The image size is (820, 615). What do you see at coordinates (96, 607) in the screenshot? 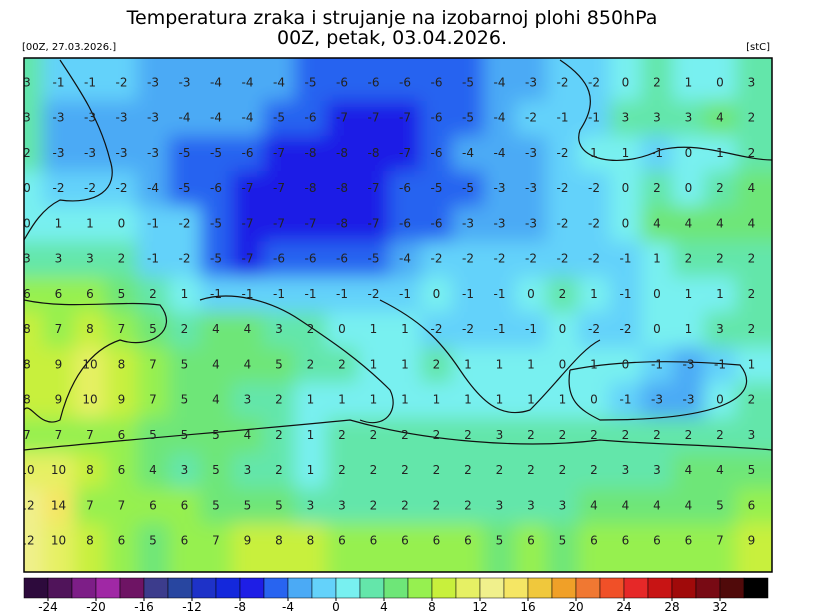
I see `colorbar-tick-label: -20` at bounding box center [96, 607].